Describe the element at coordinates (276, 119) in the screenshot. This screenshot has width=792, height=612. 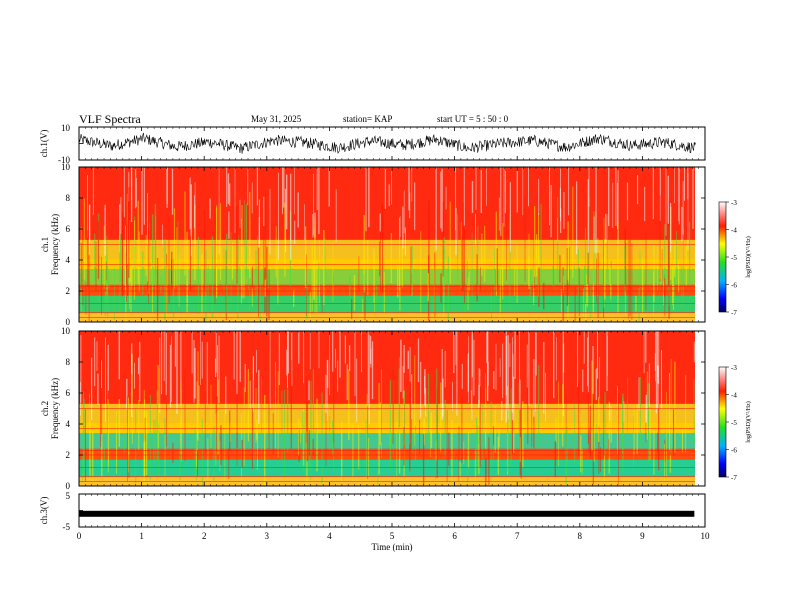
I see `date-label: May 31, 2025` at that location.